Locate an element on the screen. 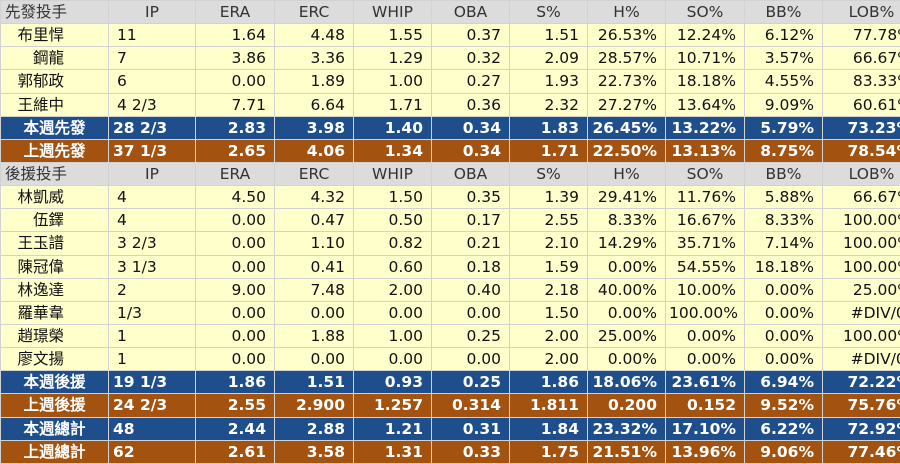  cell-h-pct: 0.00% is located at coordinates (627, 359).